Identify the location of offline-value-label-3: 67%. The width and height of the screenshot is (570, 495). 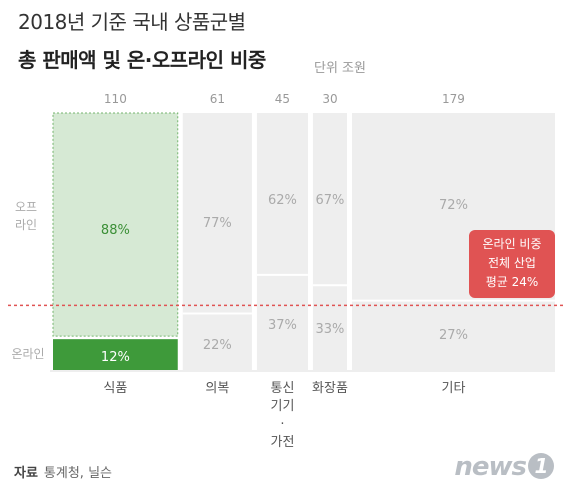
(330, 200).